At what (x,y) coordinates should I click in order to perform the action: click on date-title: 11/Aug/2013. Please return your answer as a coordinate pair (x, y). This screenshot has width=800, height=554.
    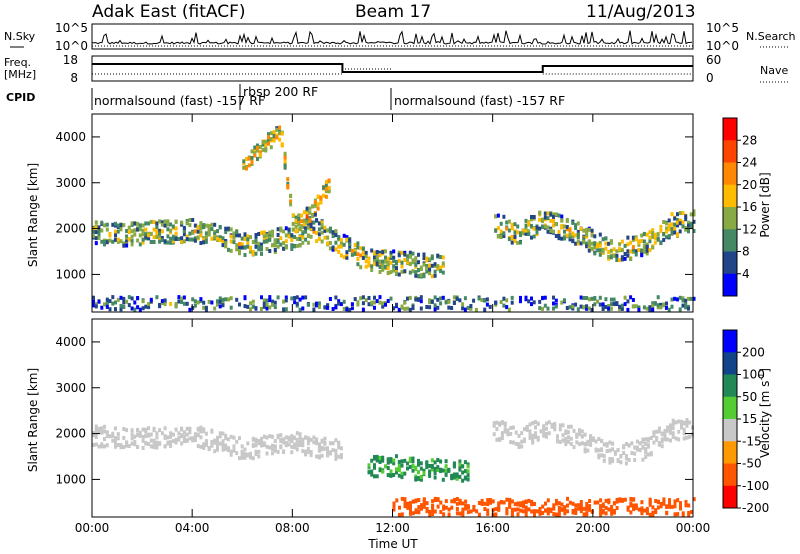
    Looking at the image, I should click on (641, 12).